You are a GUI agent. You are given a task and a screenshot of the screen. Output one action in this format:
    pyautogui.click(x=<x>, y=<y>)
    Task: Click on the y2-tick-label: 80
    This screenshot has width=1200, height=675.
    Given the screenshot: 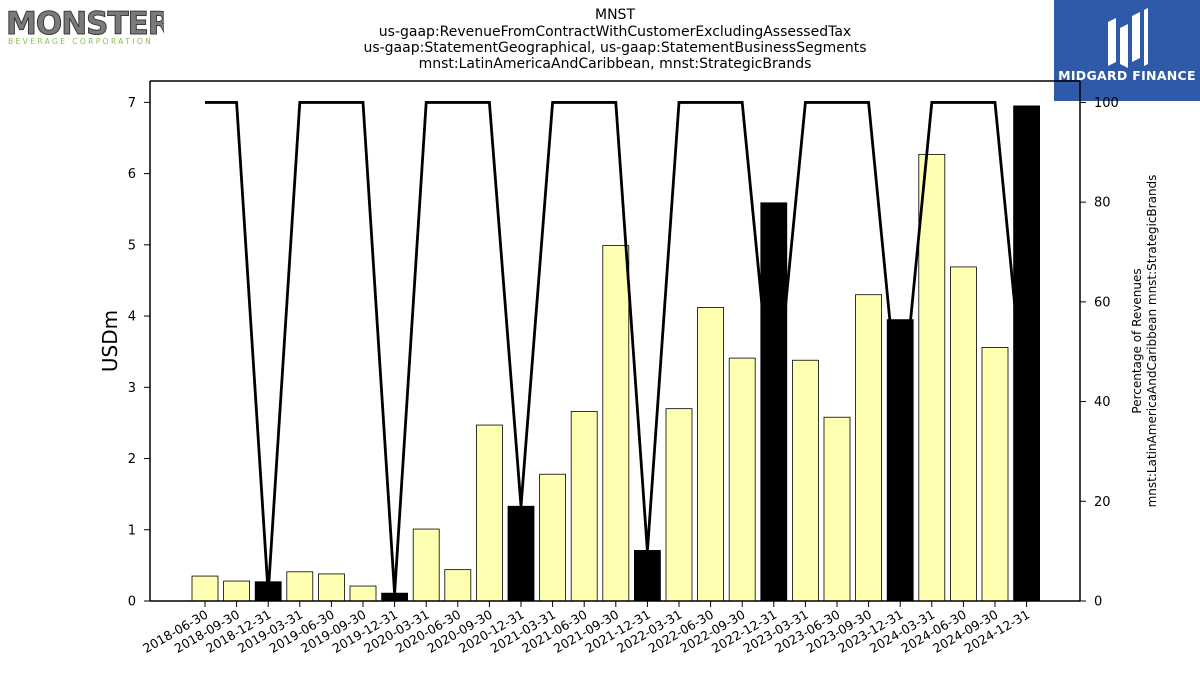 What is the action you would take?
    pyautogui.click(x=1102, y=203)
    